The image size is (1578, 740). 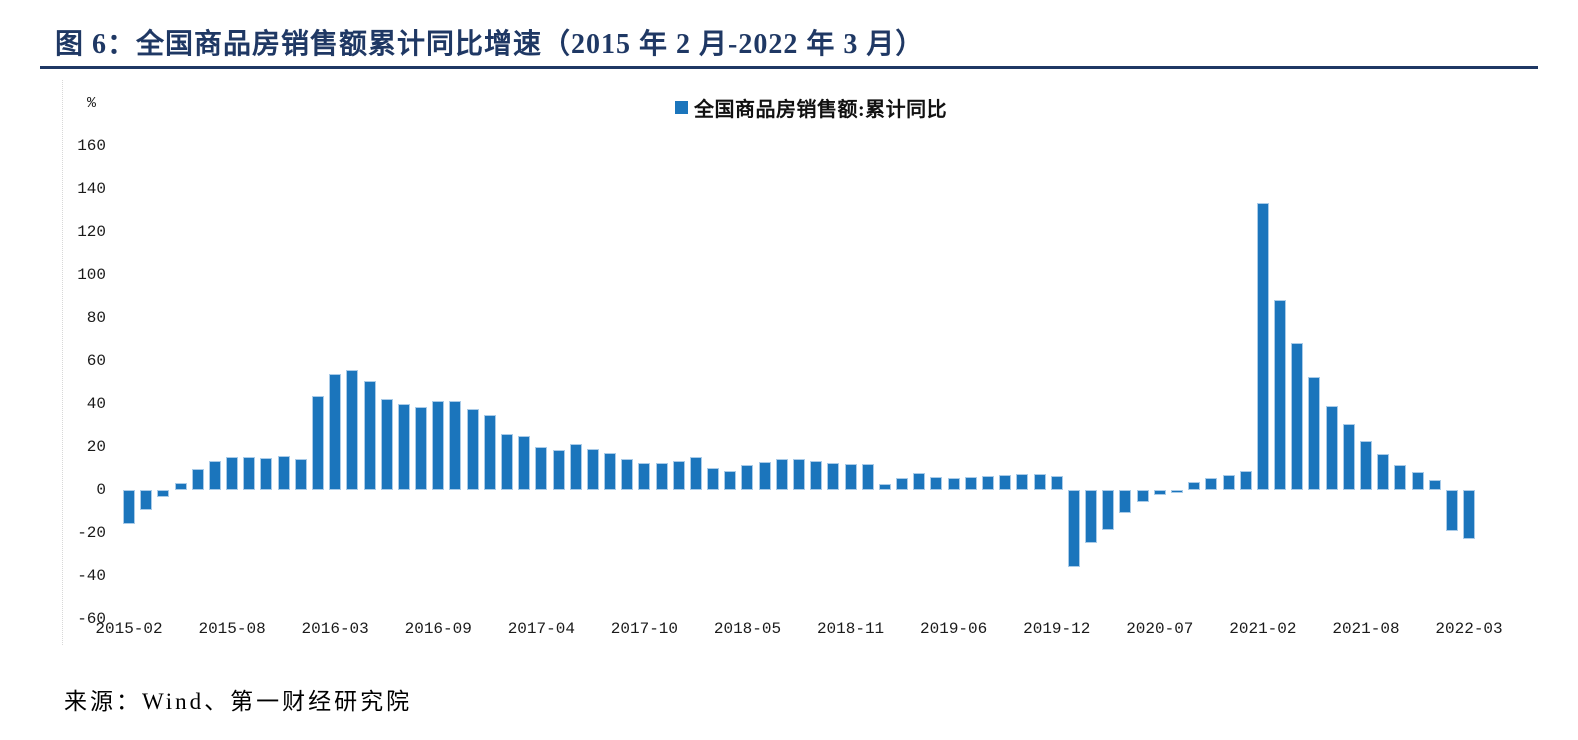 What do you see at coordinates (681, 107) in the screenshot?
I see `legend-square-icon` at bounding box center [681, 107].